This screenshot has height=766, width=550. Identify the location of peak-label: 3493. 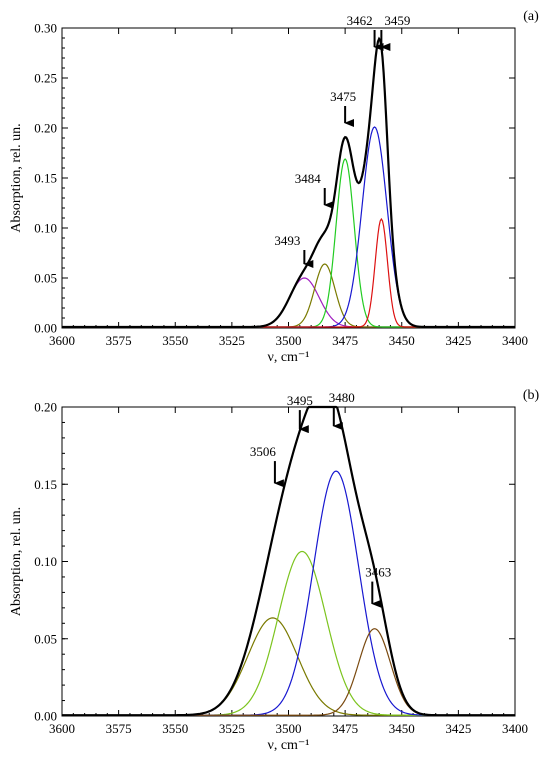
(287, 240).